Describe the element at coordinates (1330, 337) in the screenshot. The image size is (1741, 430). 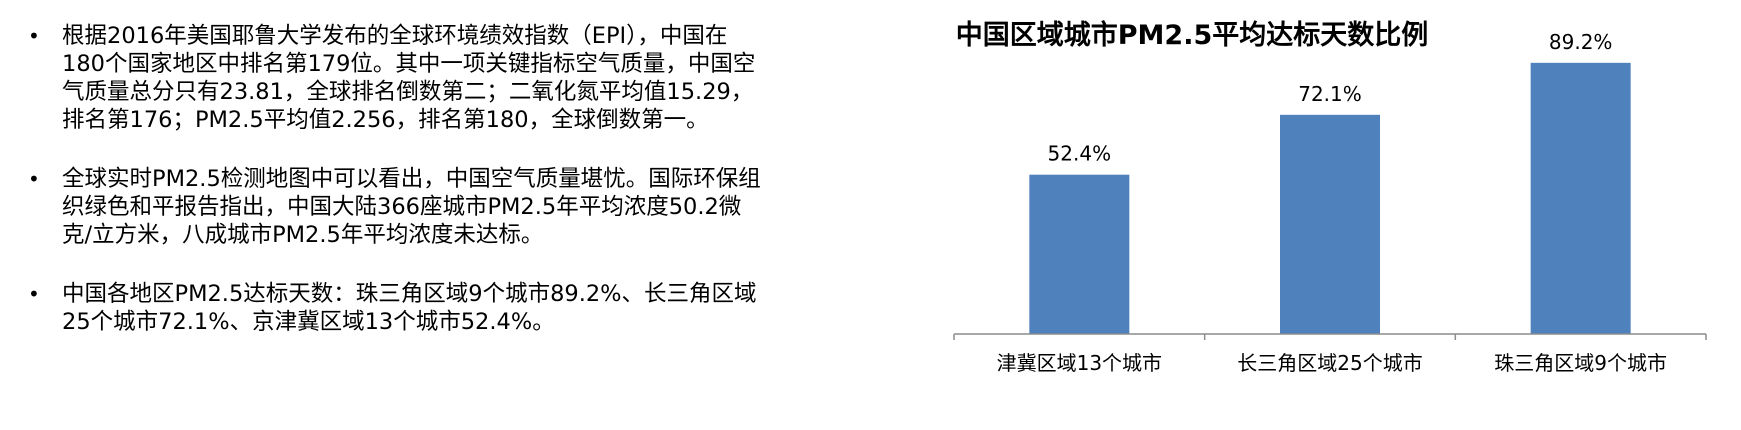
I see `ticks-layer` at that location.